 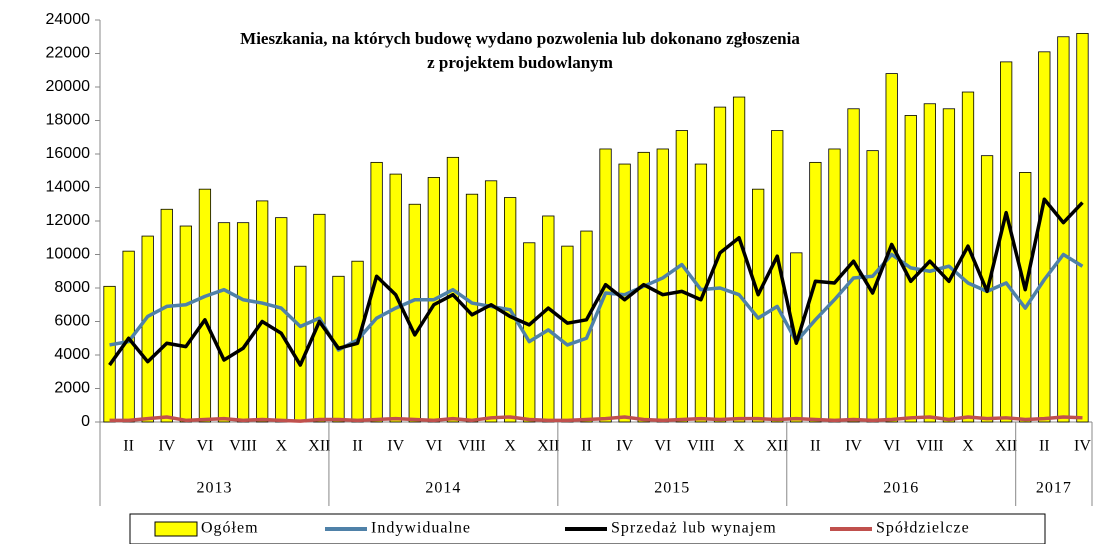 I want to click on group-label: 2017, so click(x=1054, y=488).